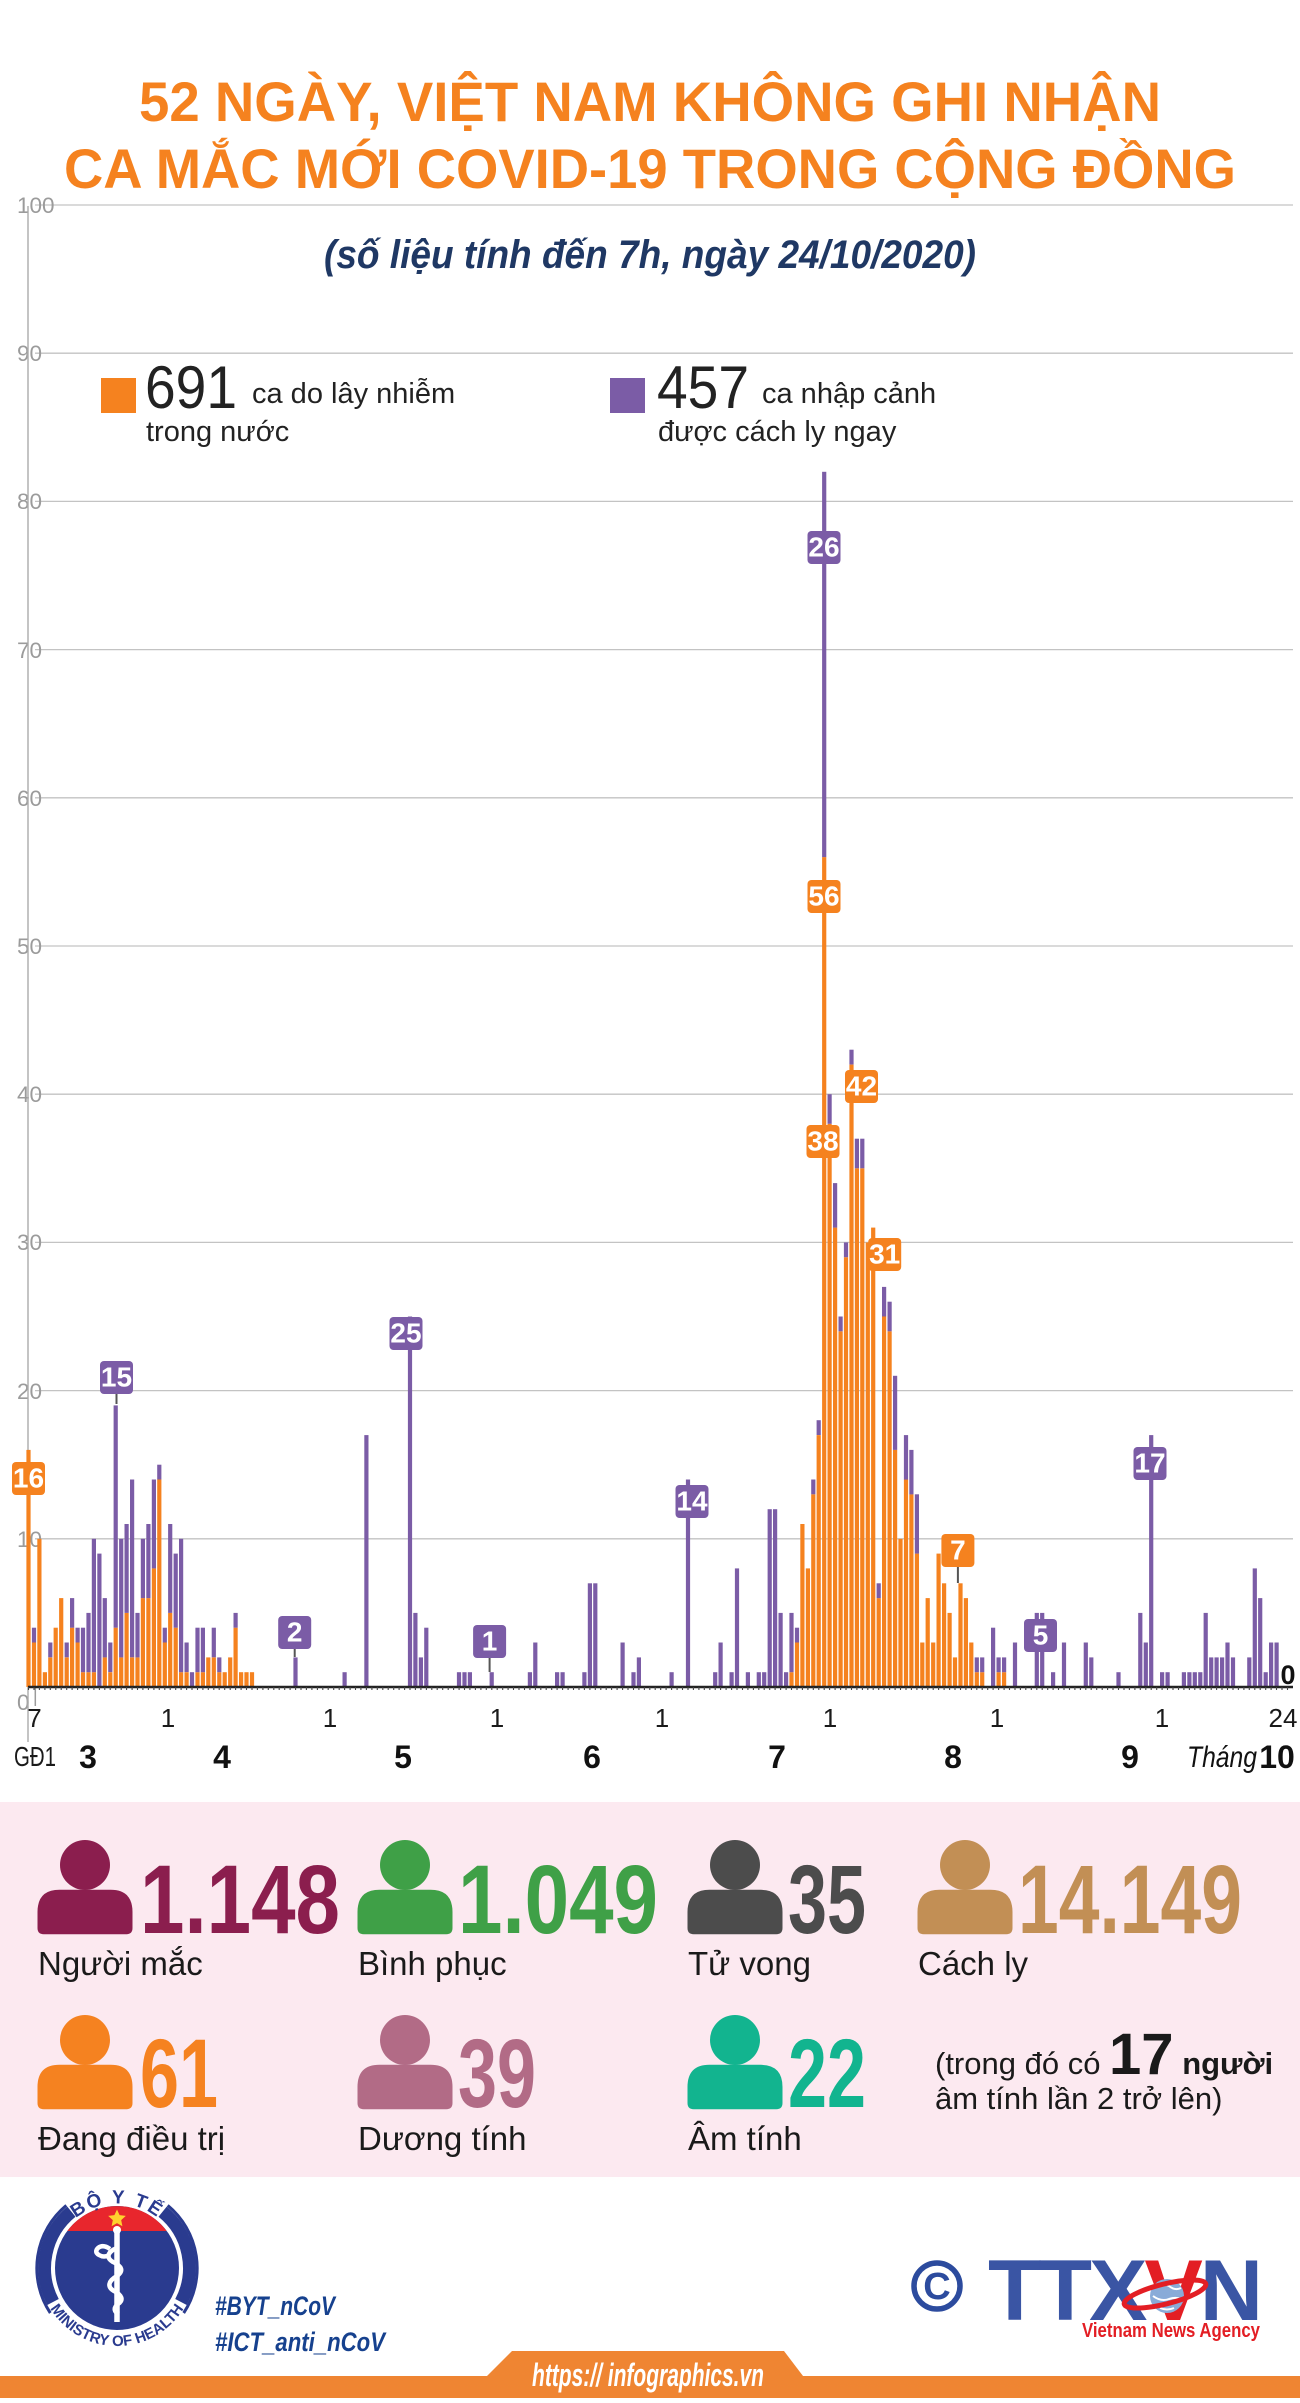  I want to click on svg-text: 25, so click(405, 1333).